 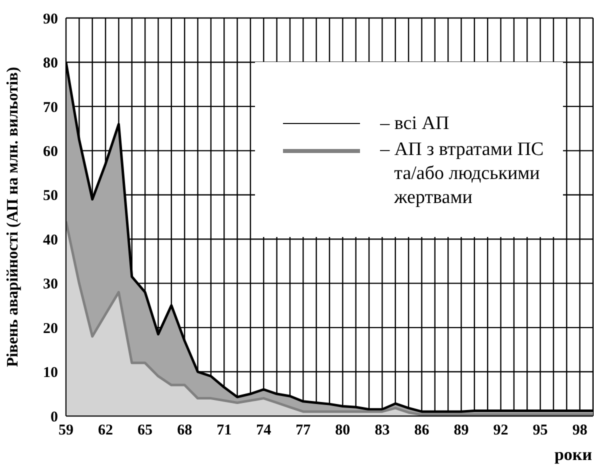 What do you see at coordinates (342, 430) in the screenshot?
I see `x-tick-label: 80` at bounding box center [342, 430].